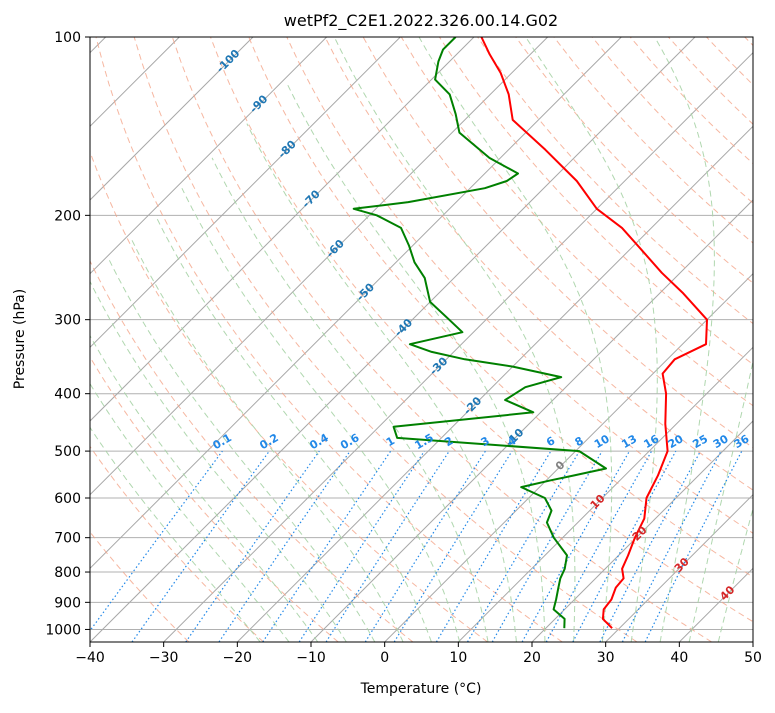 The width and height of the screenshot is (775, 713). Describe the element at coordinates (238, 658) in the screenshot. I see `x-tick-label: −20` at that location.